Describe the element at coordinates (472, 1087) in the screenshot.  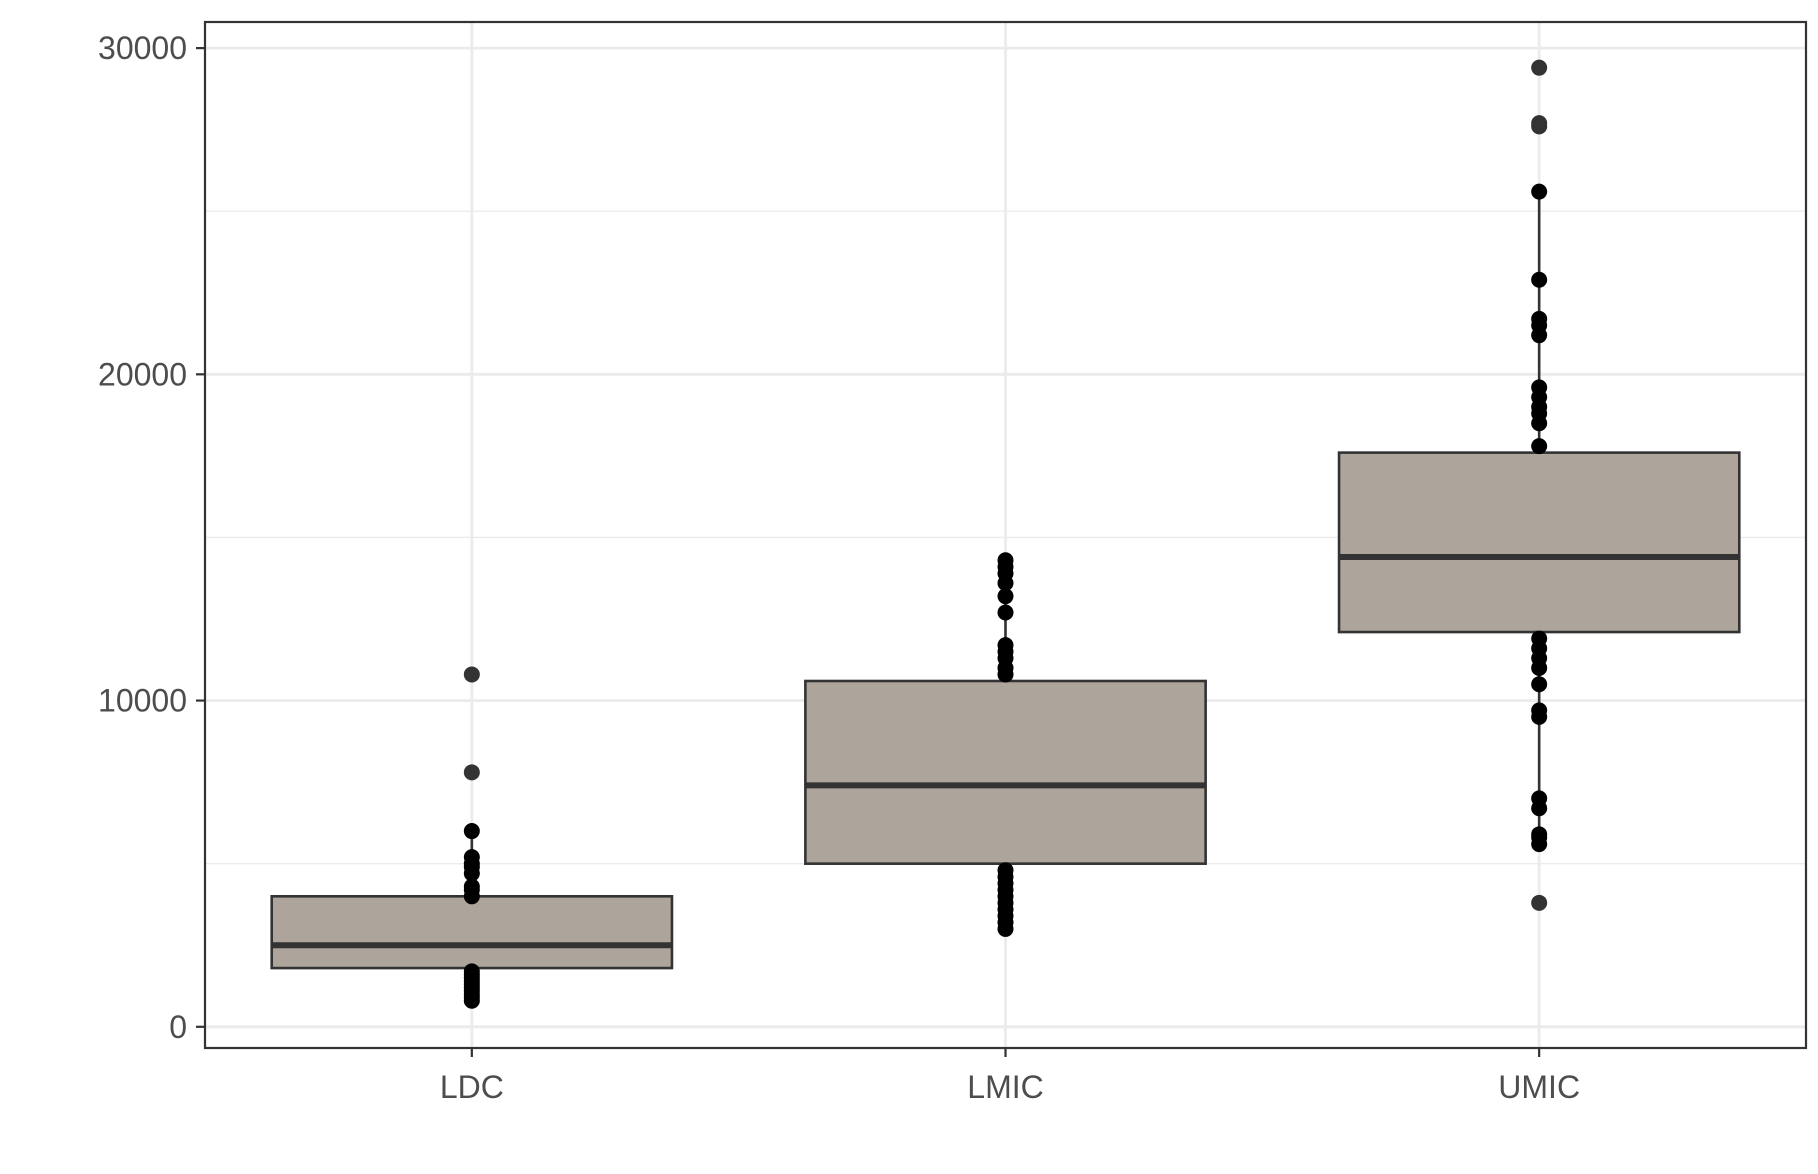
I see `x-tick-label: LDC` at that location.